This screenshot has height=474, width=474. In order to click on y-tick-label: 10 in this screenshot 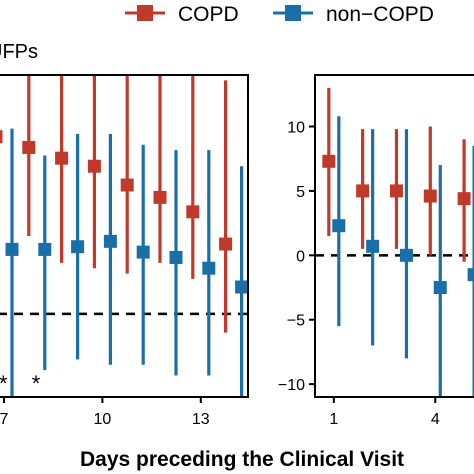, I will do `click(296, 128)`.